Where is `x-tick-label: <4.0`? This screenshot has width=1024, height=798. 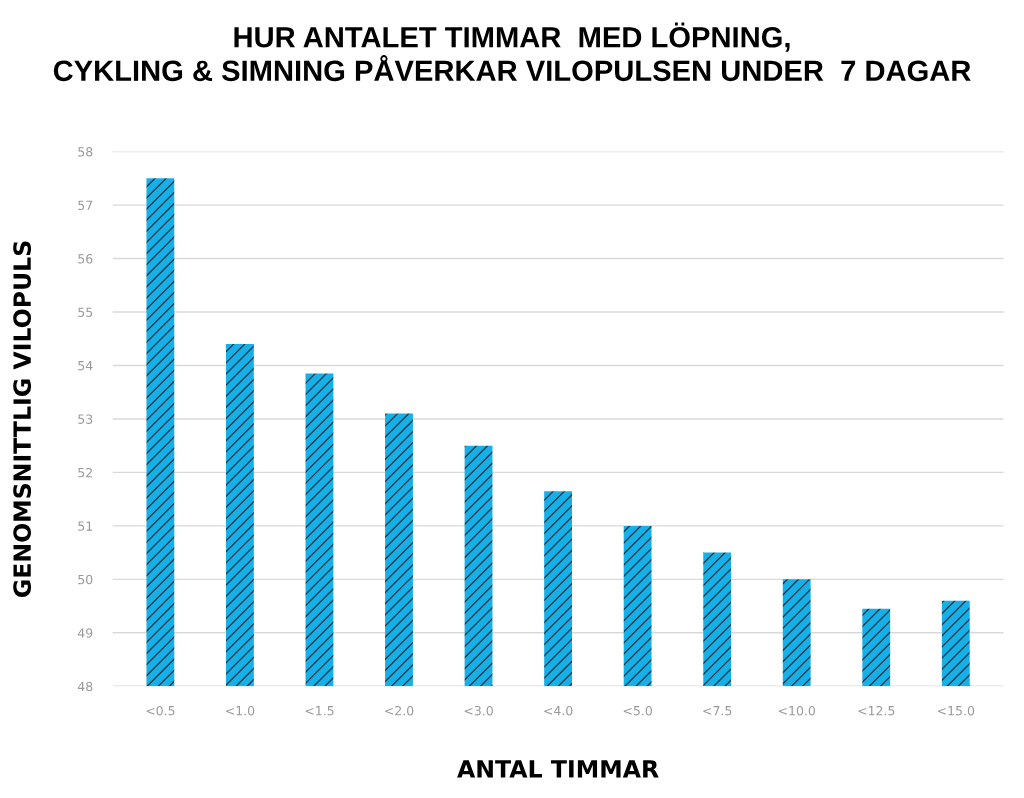 x-tick-label: <4.0 is located at coordinates (558, 710).